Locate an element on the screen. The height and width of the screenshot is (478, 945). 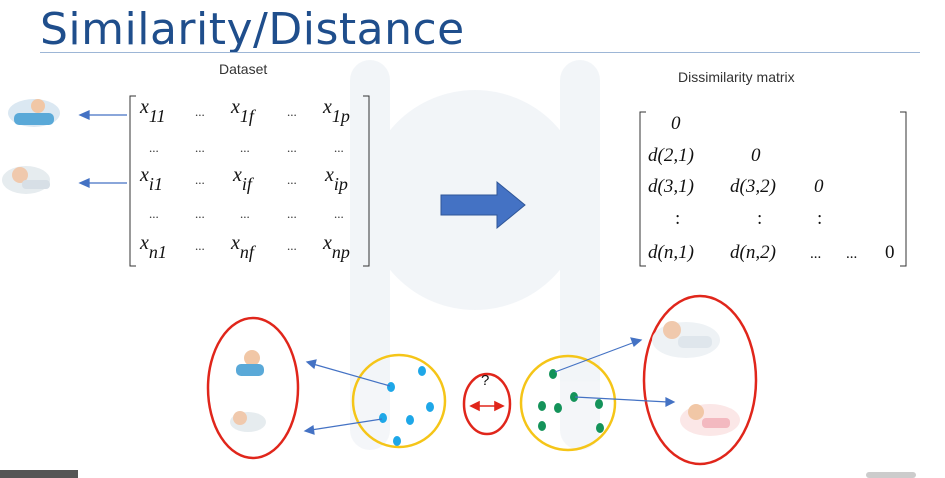
cluster-points-blue is located at coordinates (406, 406).